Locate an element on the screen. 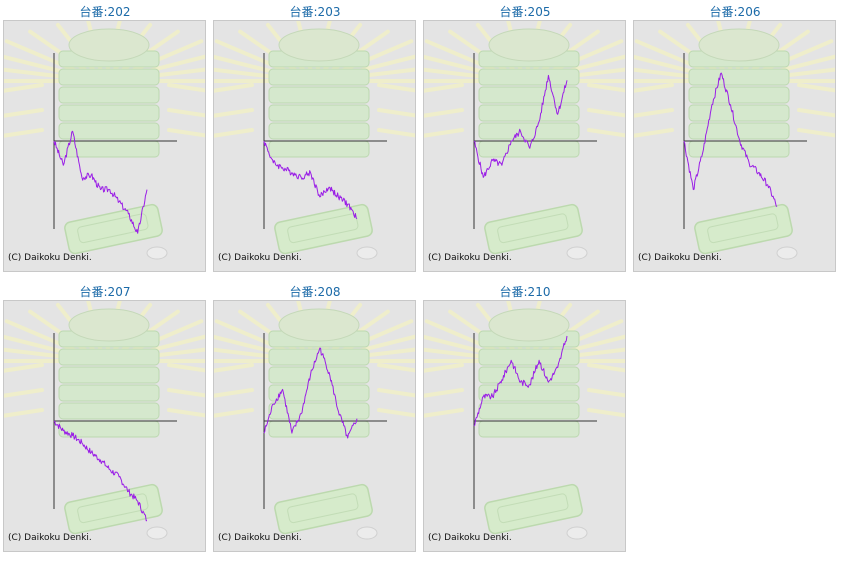 This screenshot has height=561, width=842. chart-title: 台番:203 is located at coordinates (315, 12).